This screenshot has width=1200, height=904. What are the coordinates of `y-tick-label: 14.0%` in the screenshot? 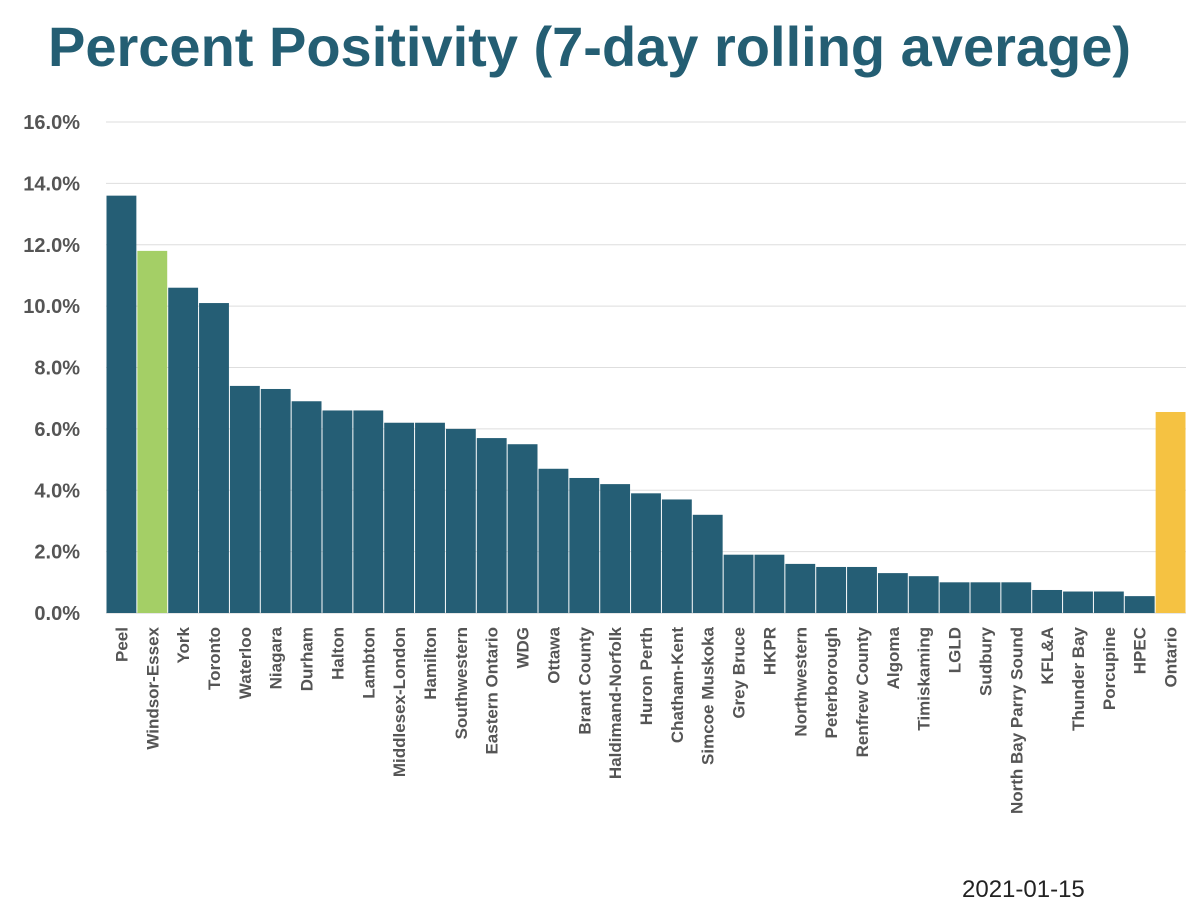 It's located at (51, 184).